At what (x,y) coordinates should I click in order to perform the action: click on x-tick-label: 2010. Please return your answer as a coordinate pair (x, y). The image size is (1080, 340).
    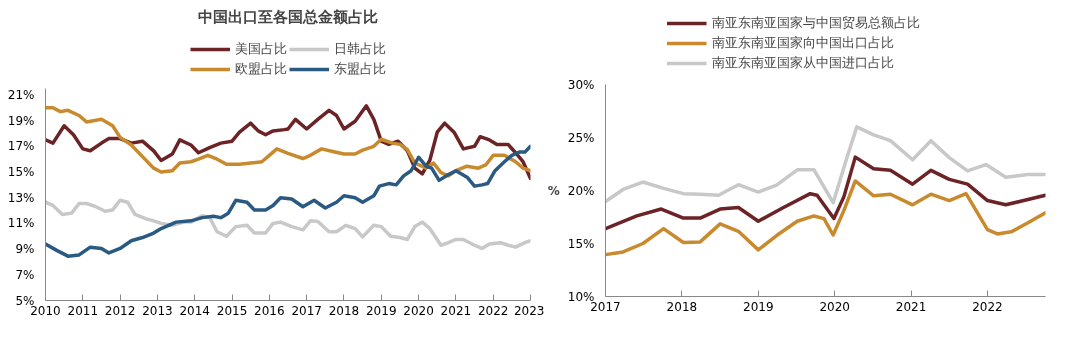
    Looking at the image, I should click on (45, 310).